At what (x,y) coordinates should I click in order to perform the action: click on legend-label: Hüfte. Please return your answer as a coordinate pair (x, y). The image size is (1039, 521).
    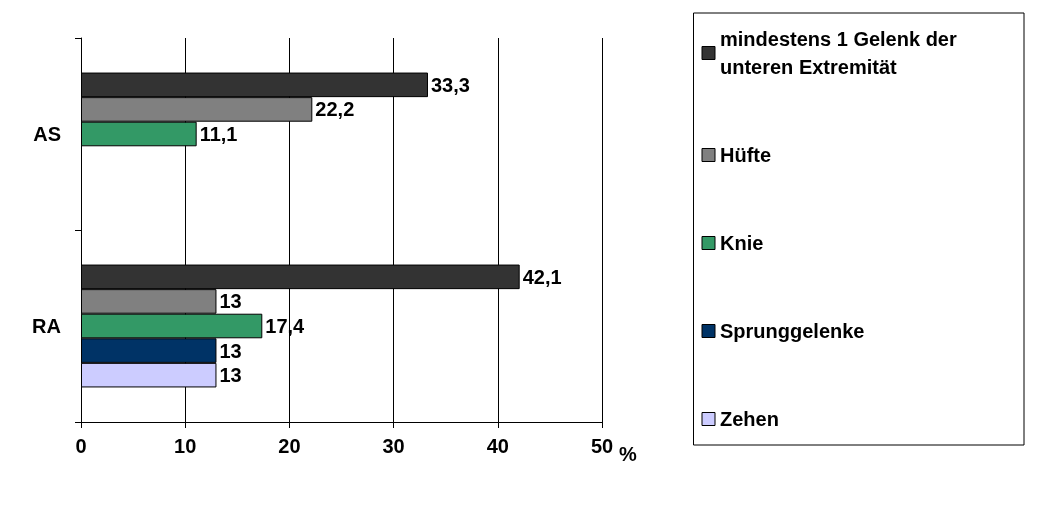
    Looking at the image, I should click on (746, 155).